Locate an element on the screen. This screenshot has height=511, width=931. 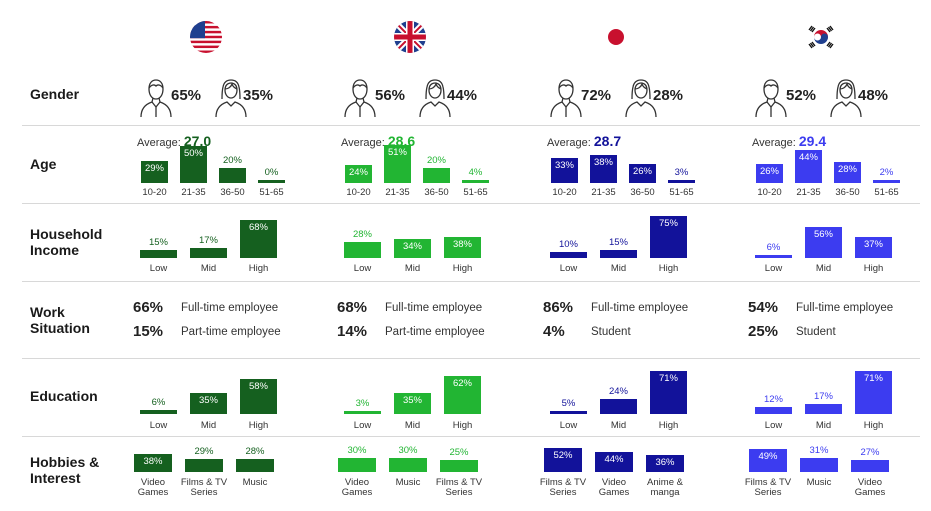
gender-female-pct: 44% is located at coordinates (462, 95).